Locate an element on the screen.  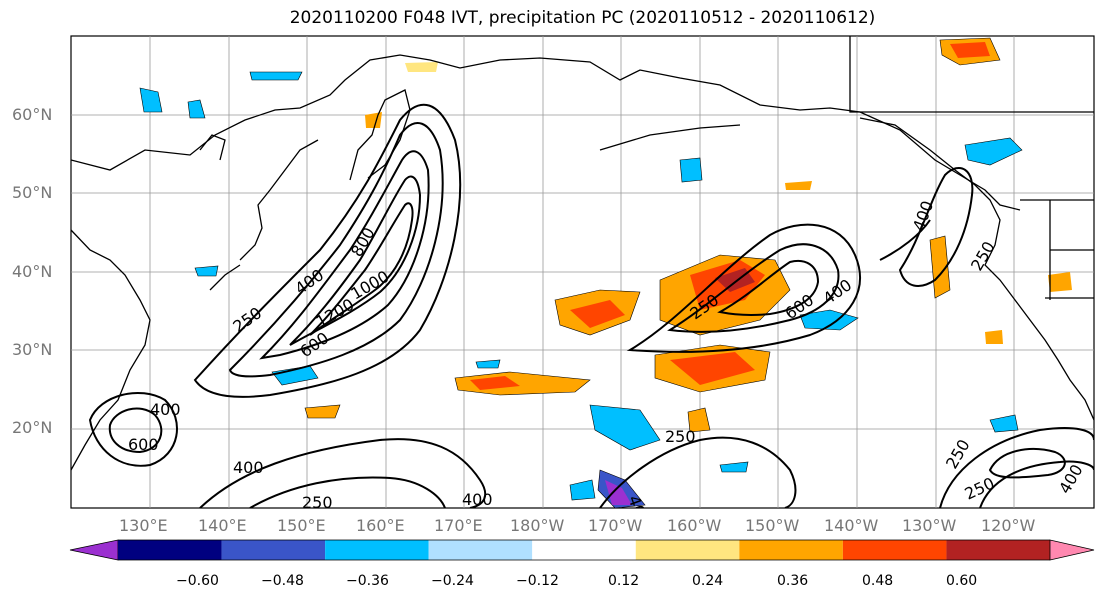
lon-label: 120°W is located at coordinates (1008, 525).